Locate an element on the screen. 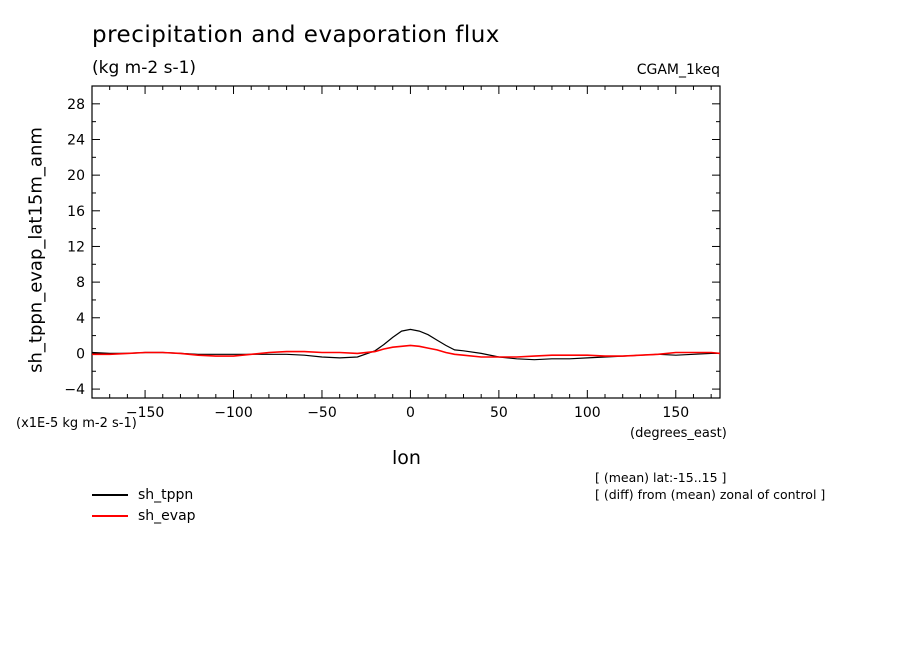  y-tick-label: 20 is located at coordinates (76, 176).